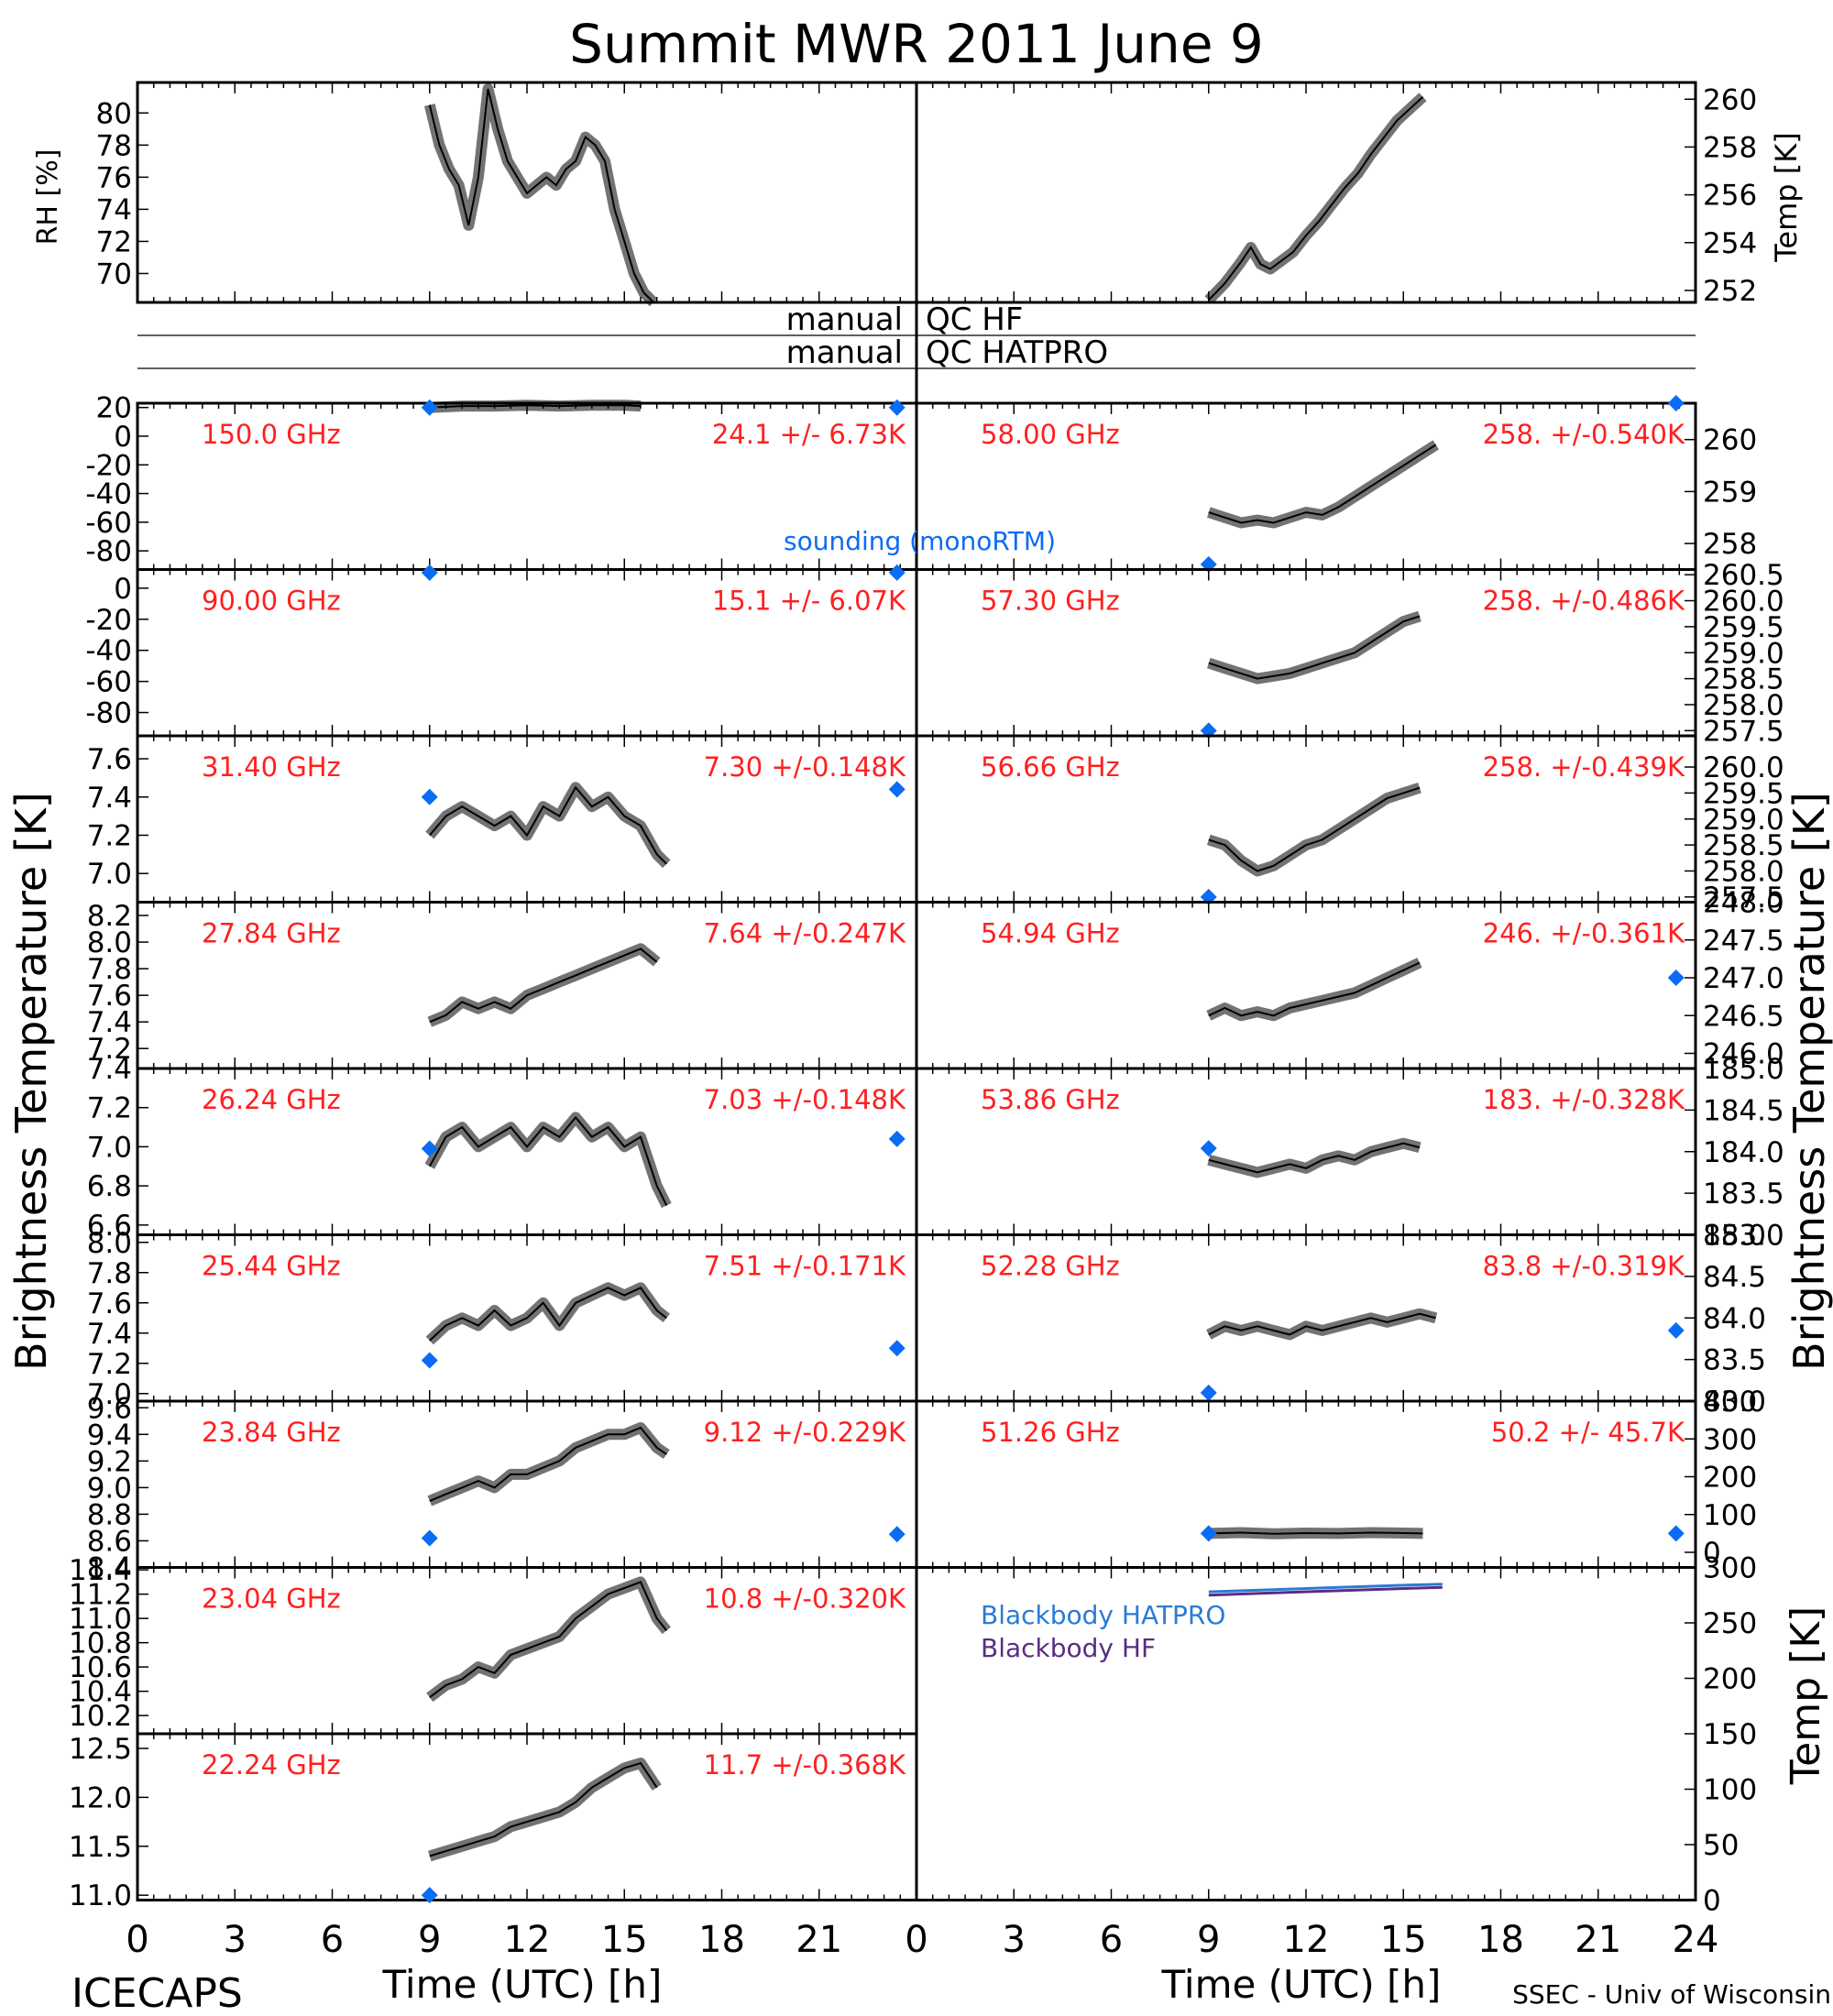 The image size is (1833, 2016). What do you see at coordinates (109, 1514) in the screenshot?
I see `y-tick-label: 8.8` at bounding box center [109, 1514].